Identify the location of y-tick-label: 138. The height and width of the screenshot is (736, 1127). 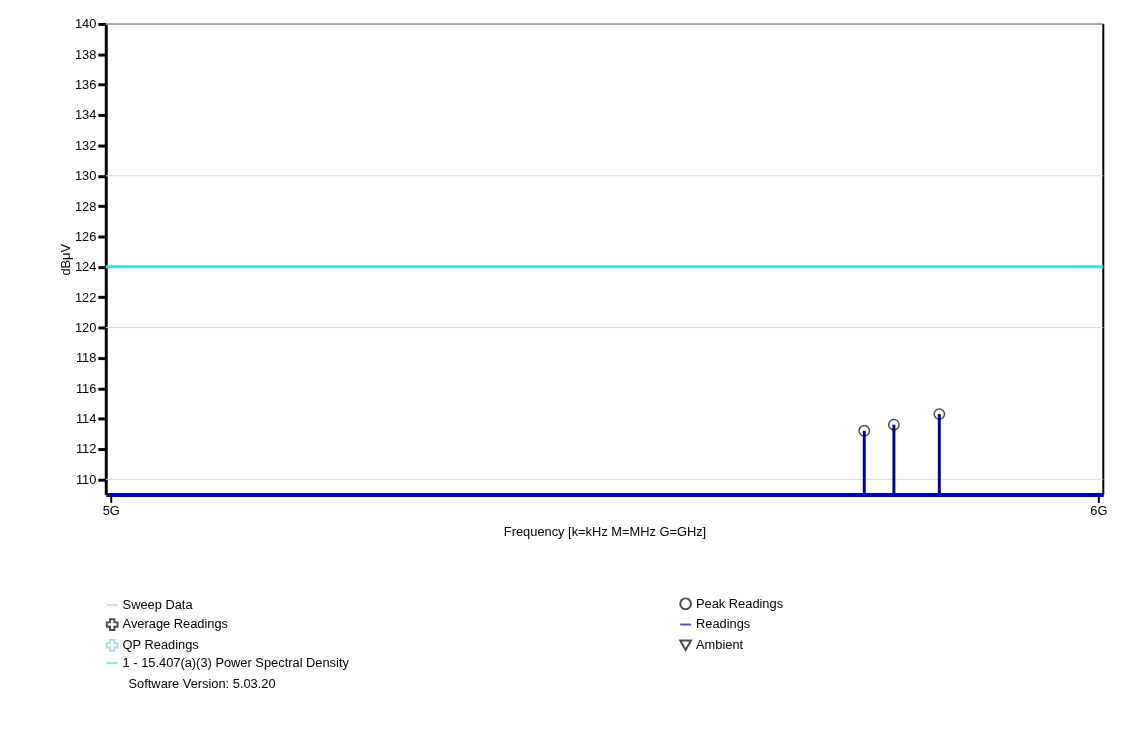
(85, 54).